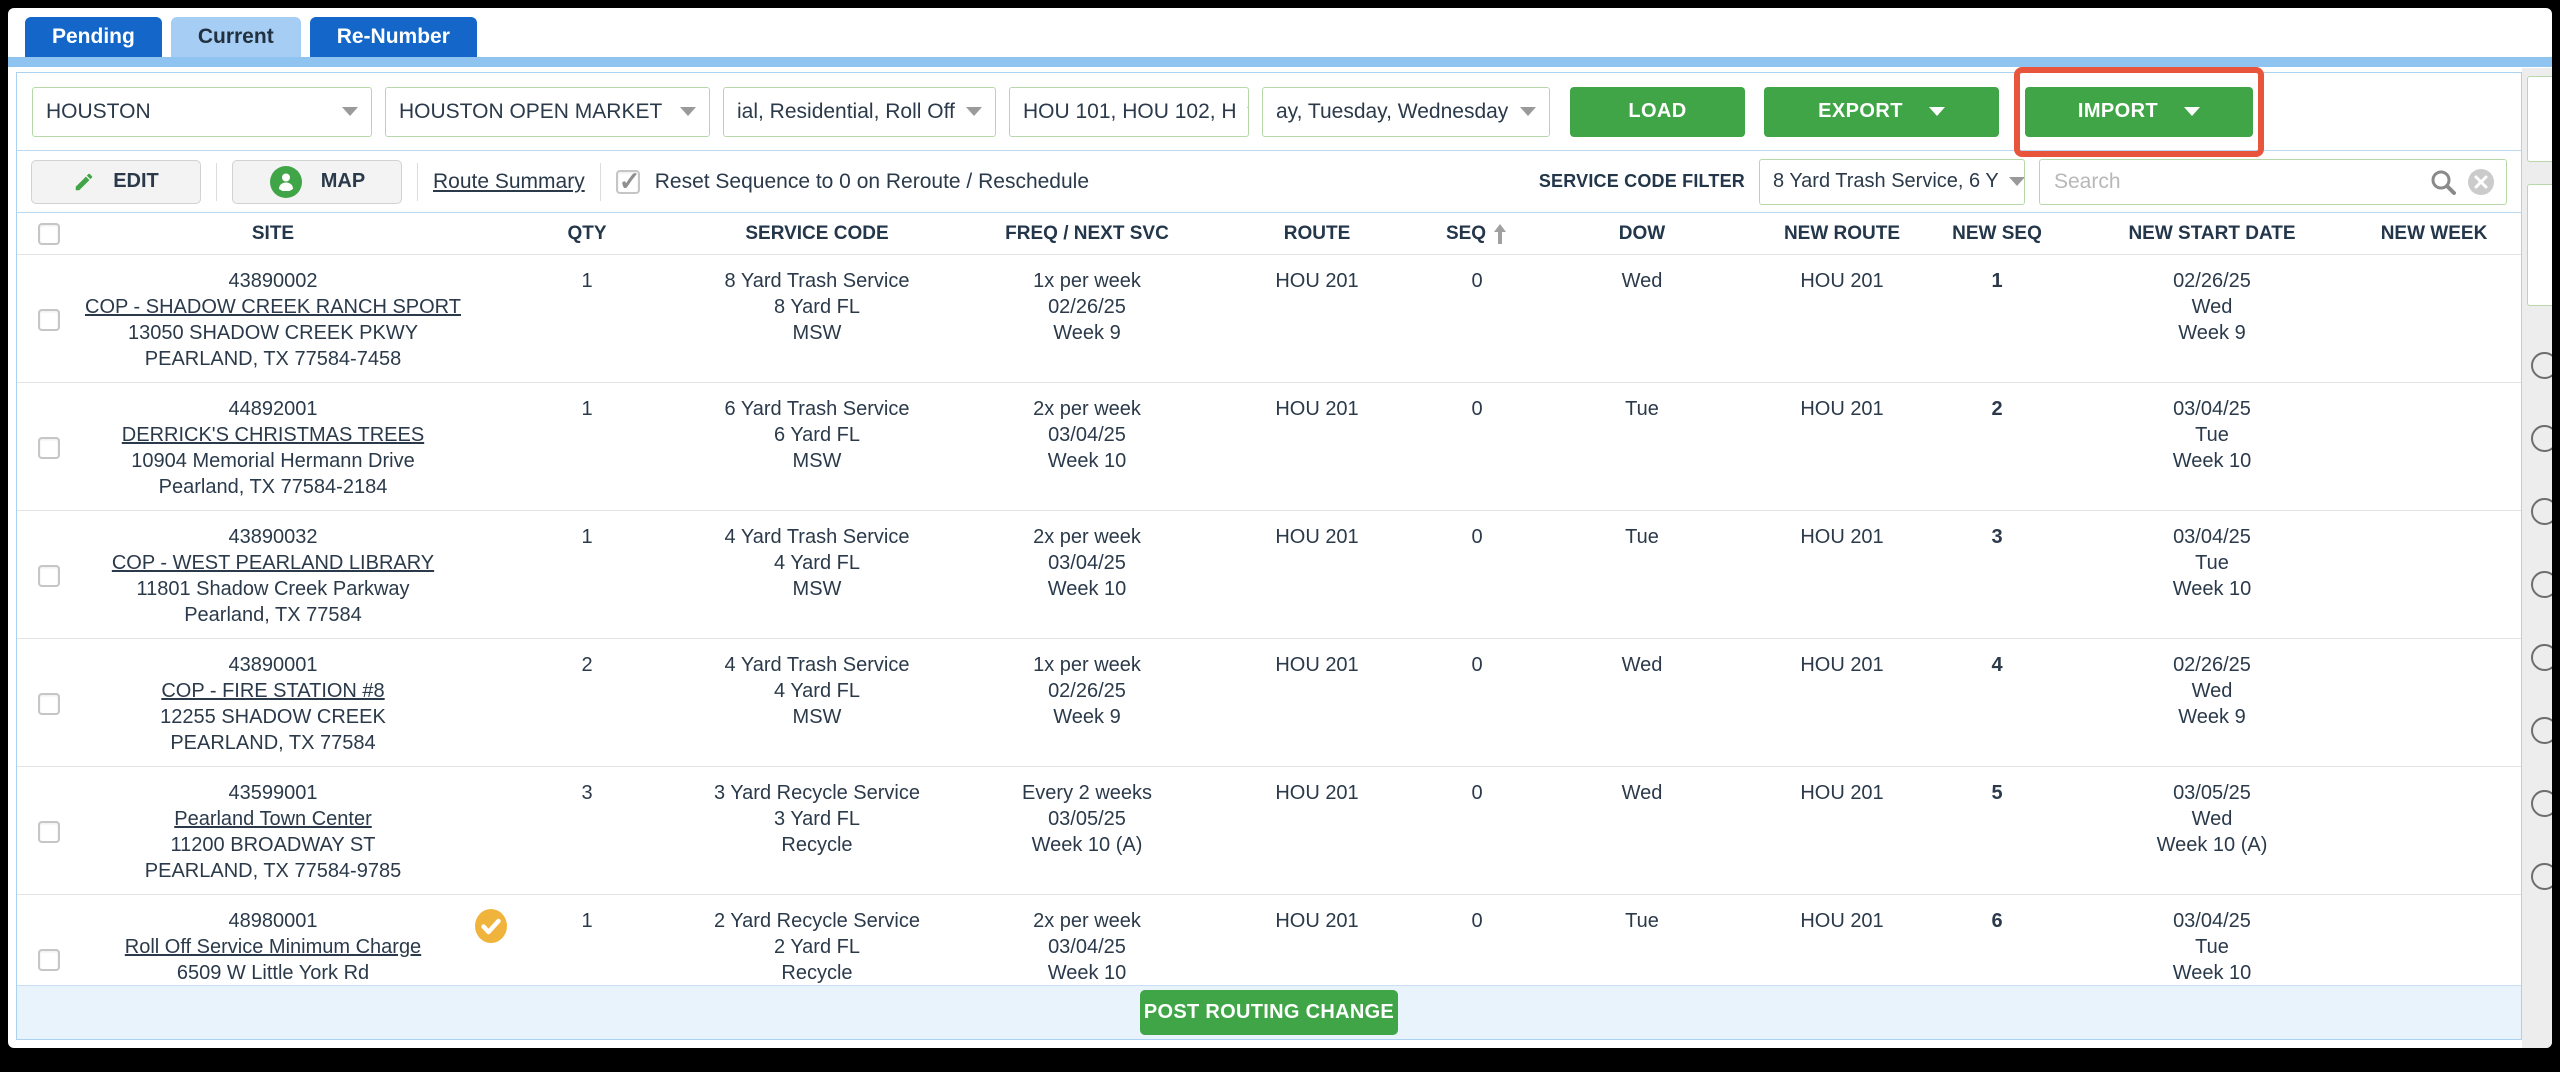 The width and height of the screenshot is (2560, 1072). I want to click on search-box, so click(2273, 181).